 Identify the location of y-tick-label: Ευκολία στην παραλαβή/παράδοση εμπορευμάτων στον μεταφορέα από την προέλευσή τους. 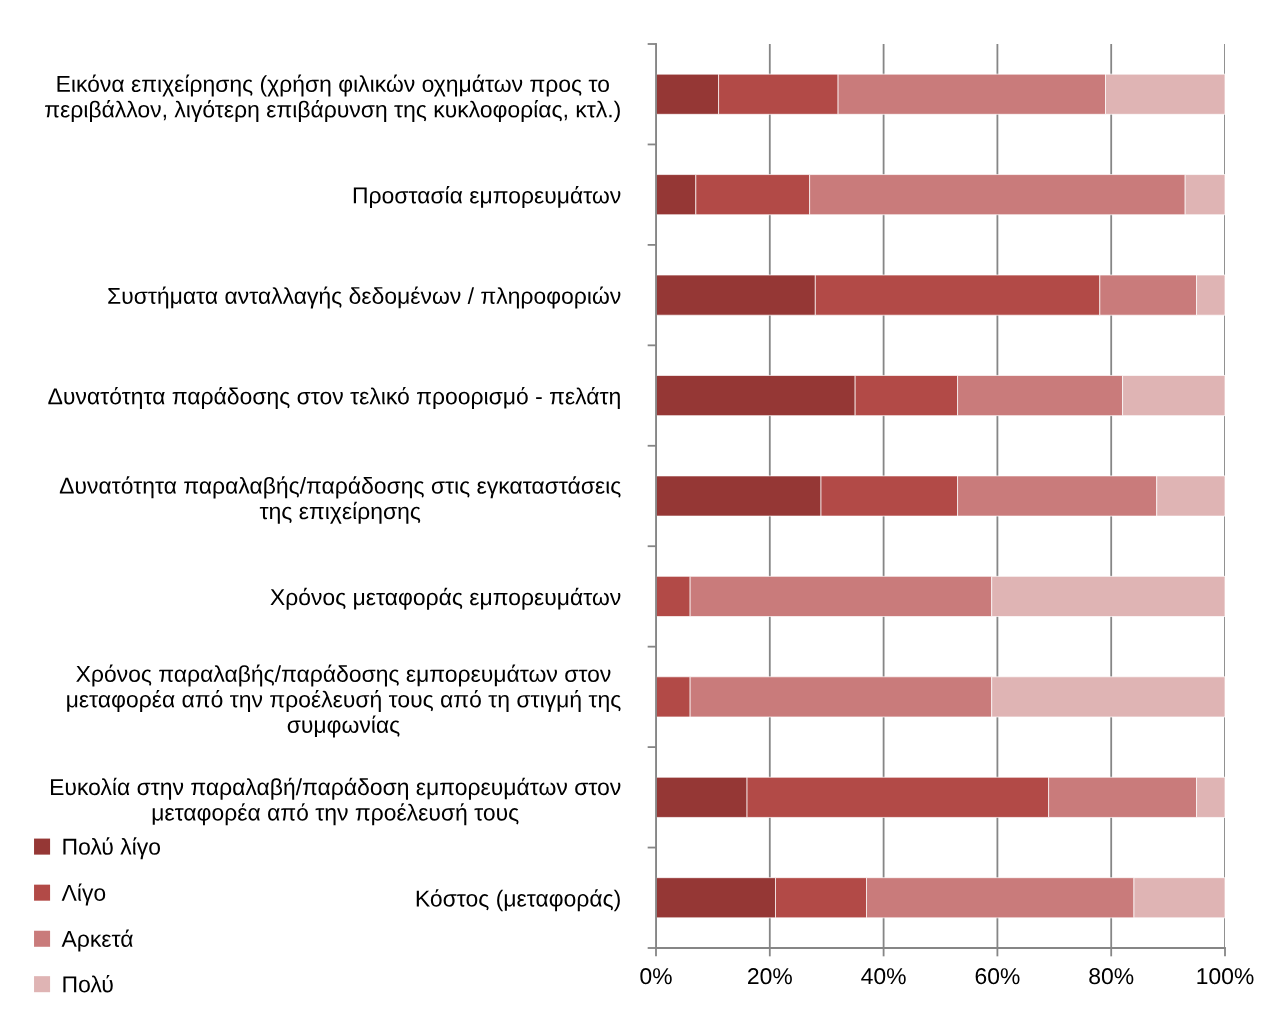
(336, 801).